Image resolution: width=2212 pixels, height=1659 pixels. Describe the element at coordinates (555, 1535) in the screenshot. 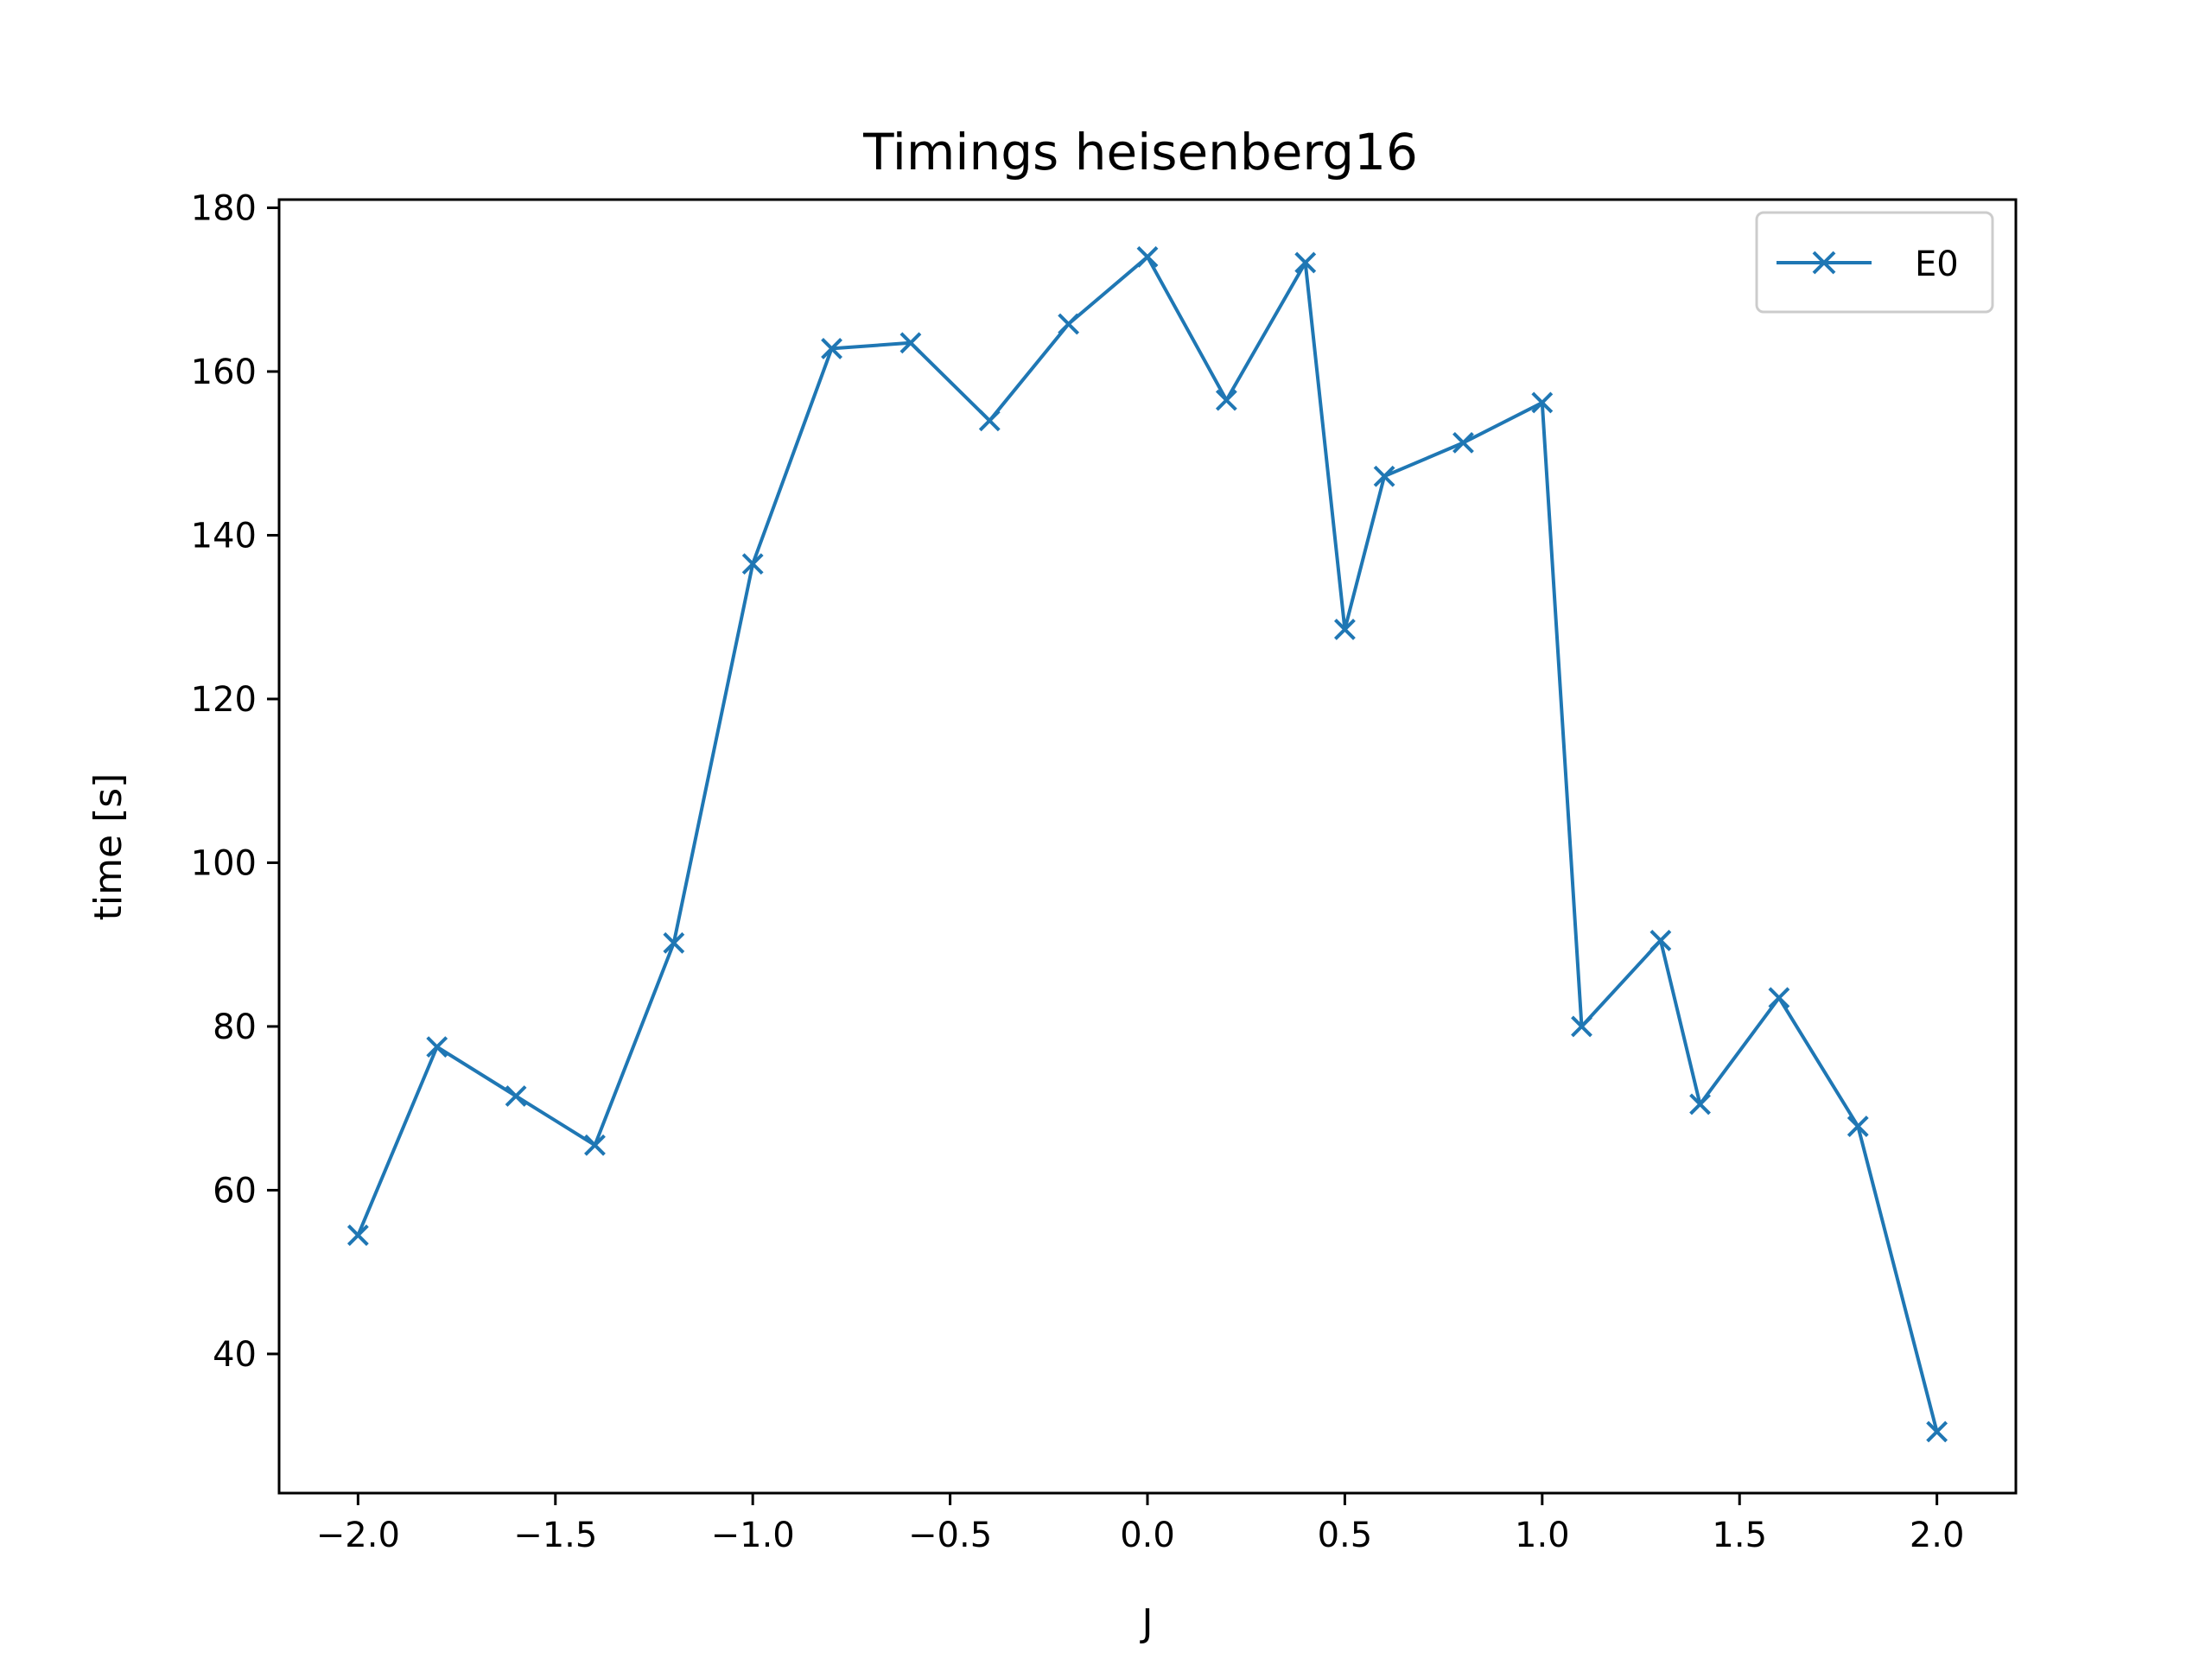

I see `x-tick-label: −1.5` at that location.